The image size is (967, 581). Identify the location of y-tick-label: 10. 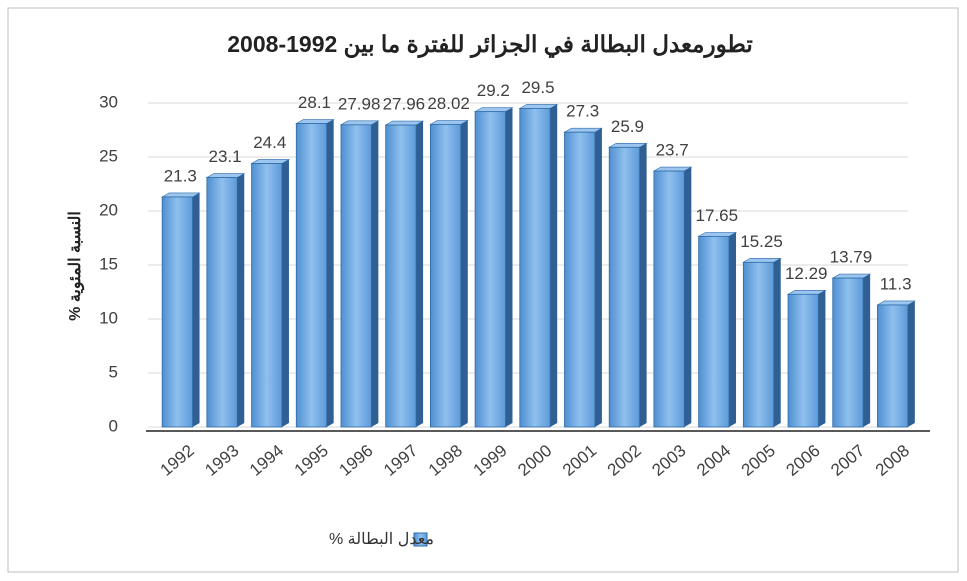
(108, 317).